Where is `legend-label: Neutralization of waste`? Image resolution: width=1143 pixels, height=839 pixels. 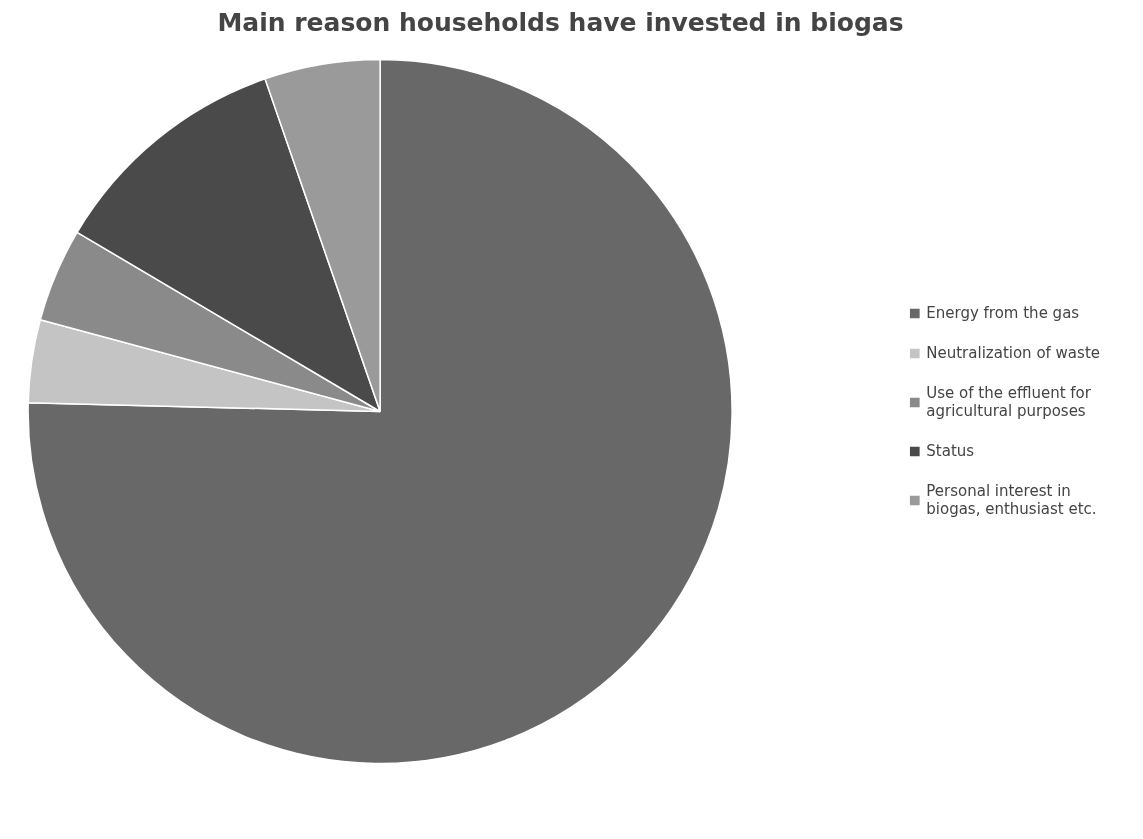 legend-label: Neutralization of waste is located at coordinates (1013, 353).